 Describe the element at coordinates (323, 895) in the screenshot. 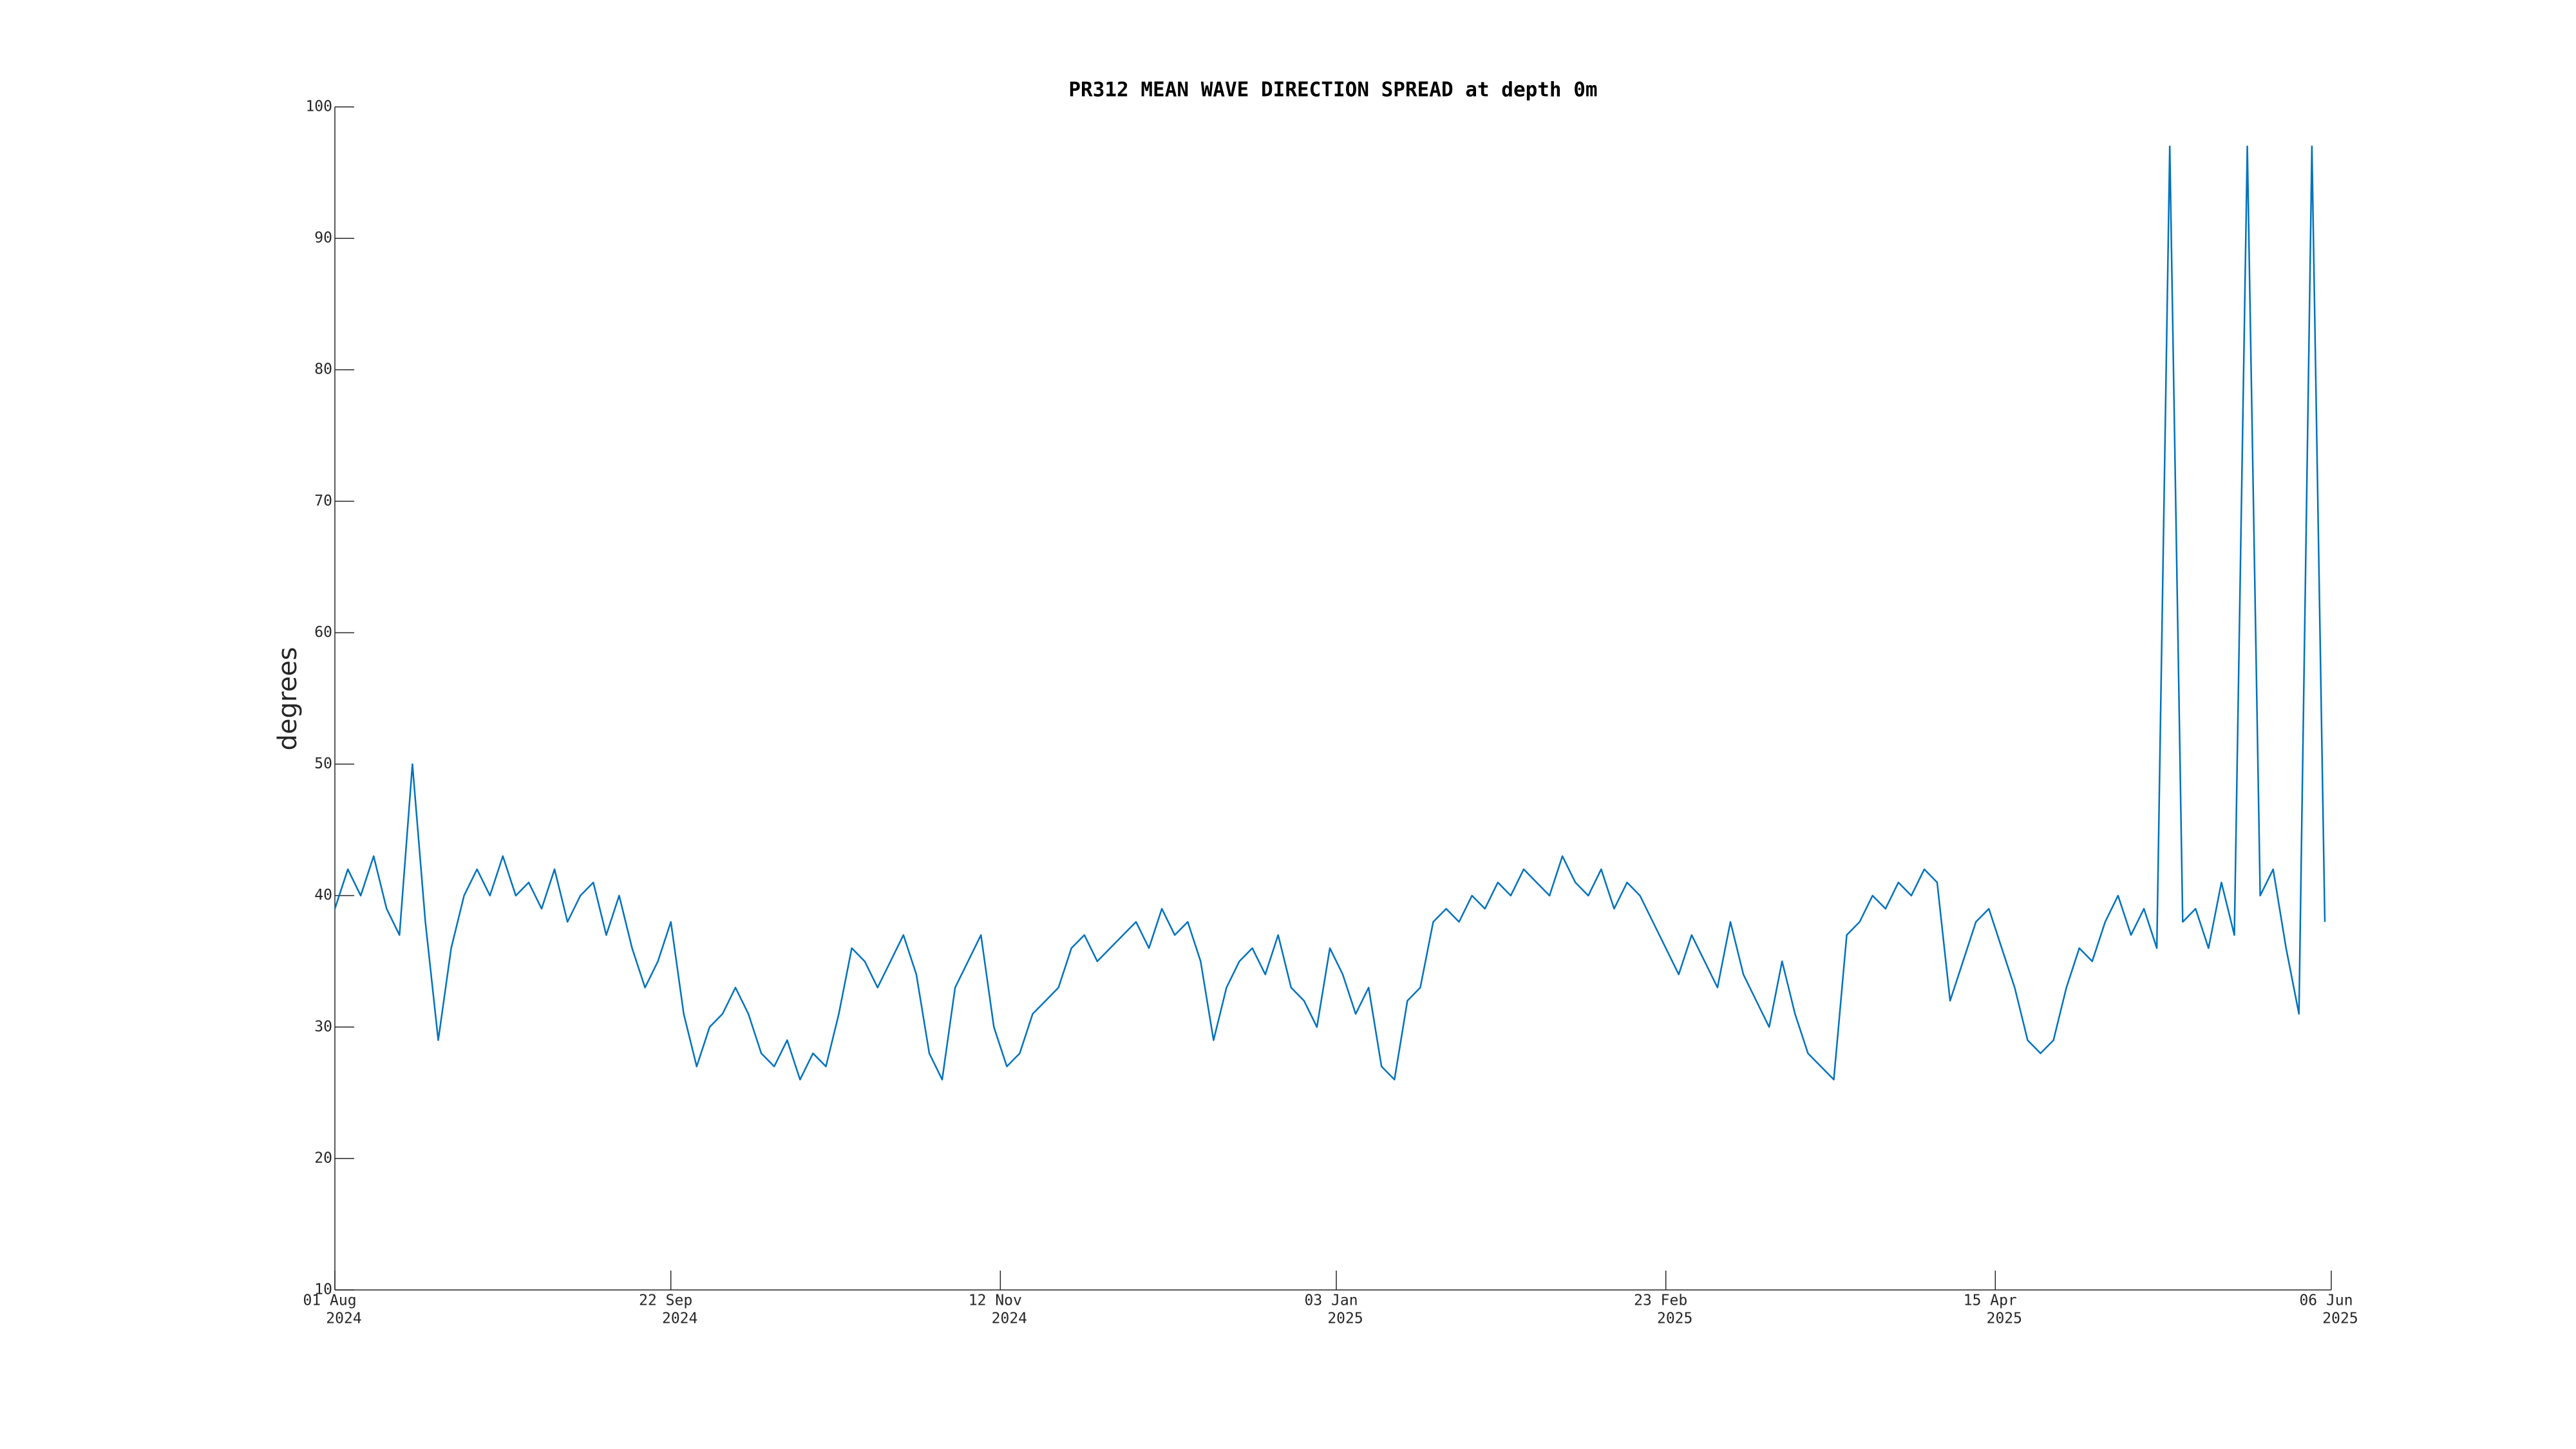

I see `y-tick-label: 40` at that location.